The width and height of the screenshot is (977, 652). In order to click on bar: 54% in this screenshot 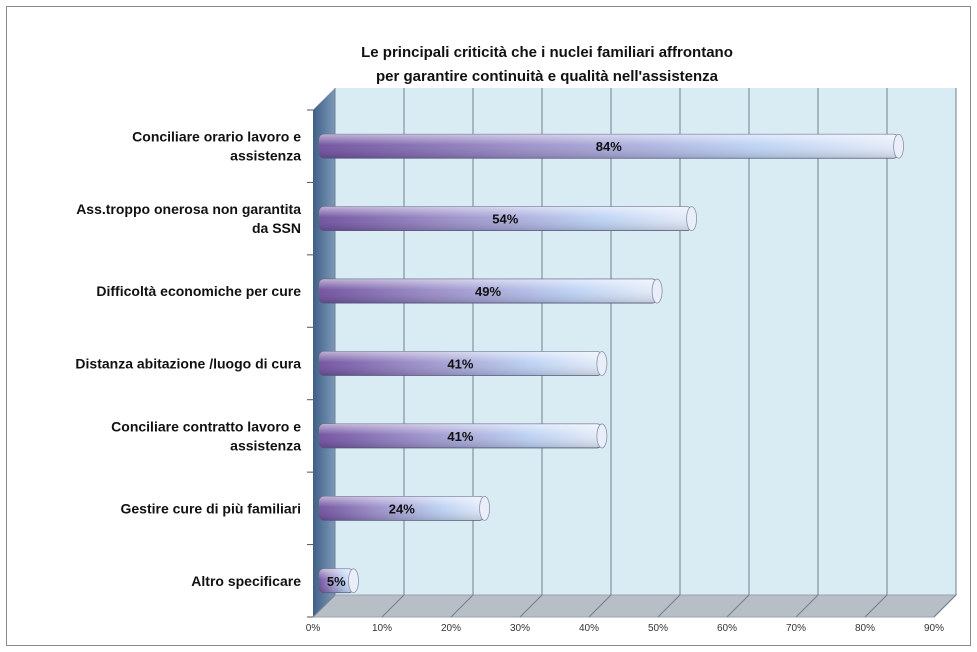, I will do `click(507, 219)`.